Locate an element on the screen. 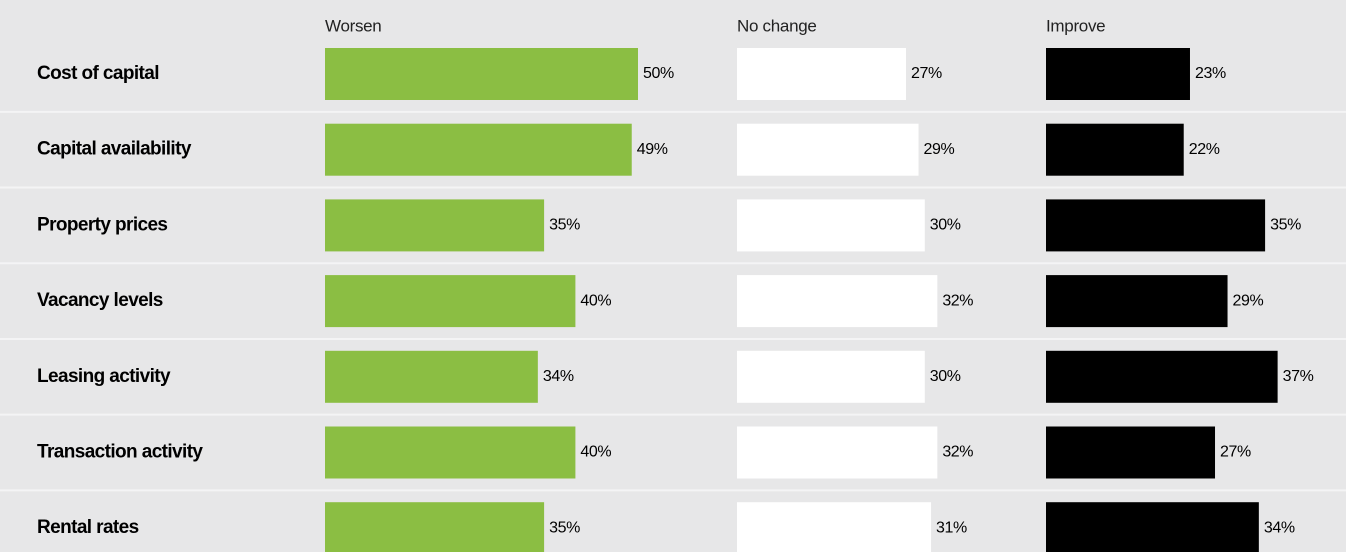 This screenshot has height=552, width=1346. category-label: Capital availability is located at coordinates (114, 149).